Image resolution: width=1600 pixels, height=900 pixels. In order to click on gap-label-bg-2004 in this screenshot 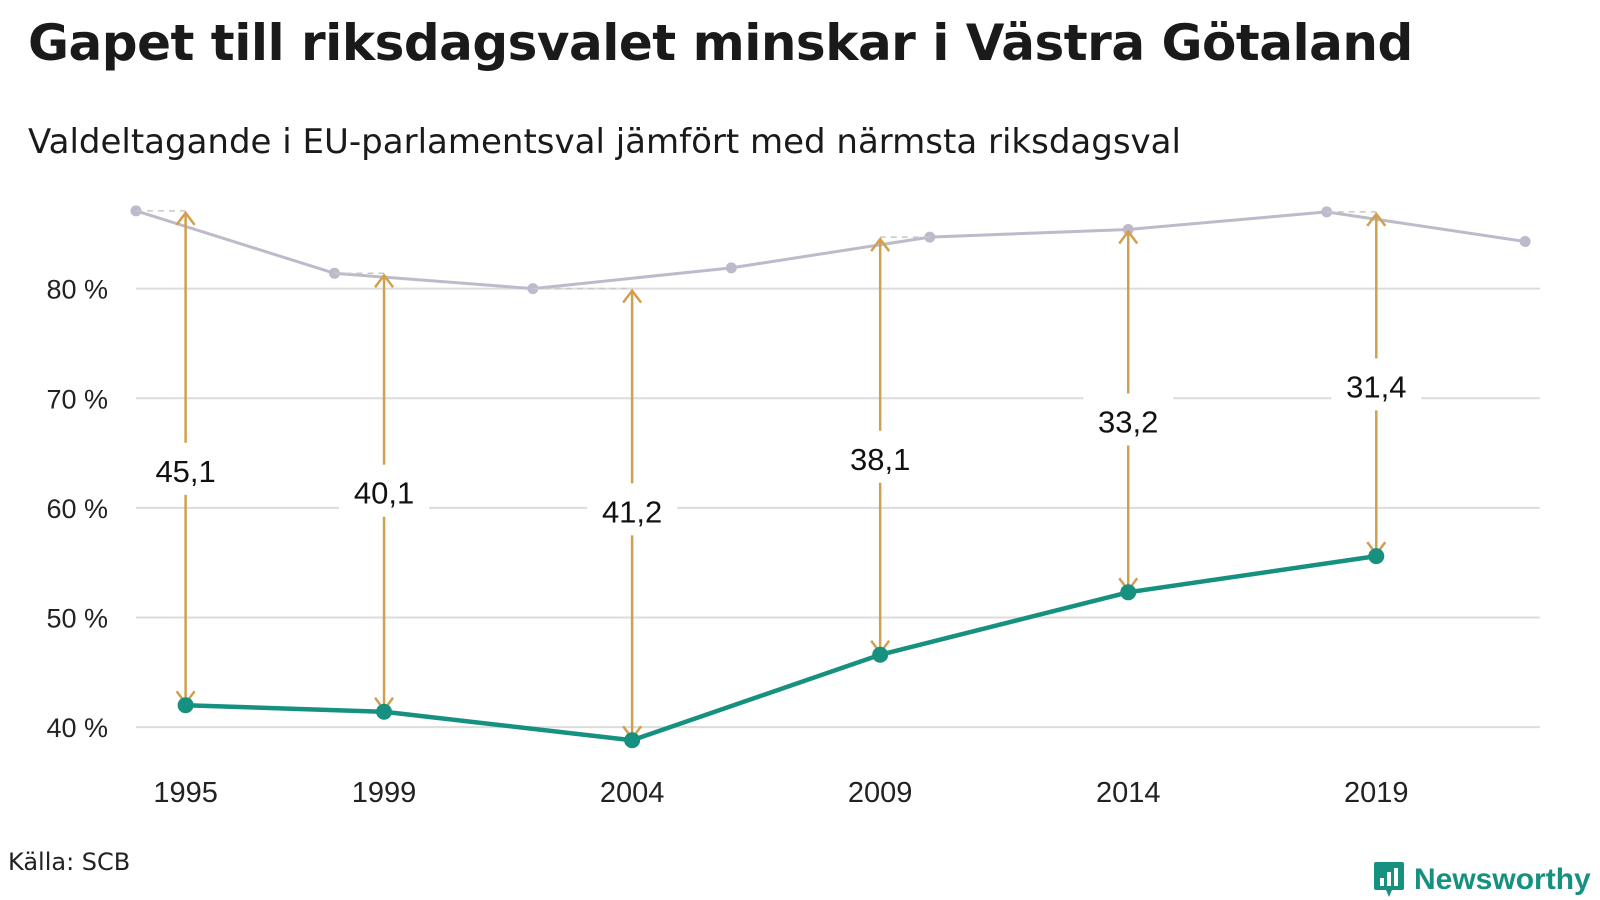, I will do `click(632, 509)`.